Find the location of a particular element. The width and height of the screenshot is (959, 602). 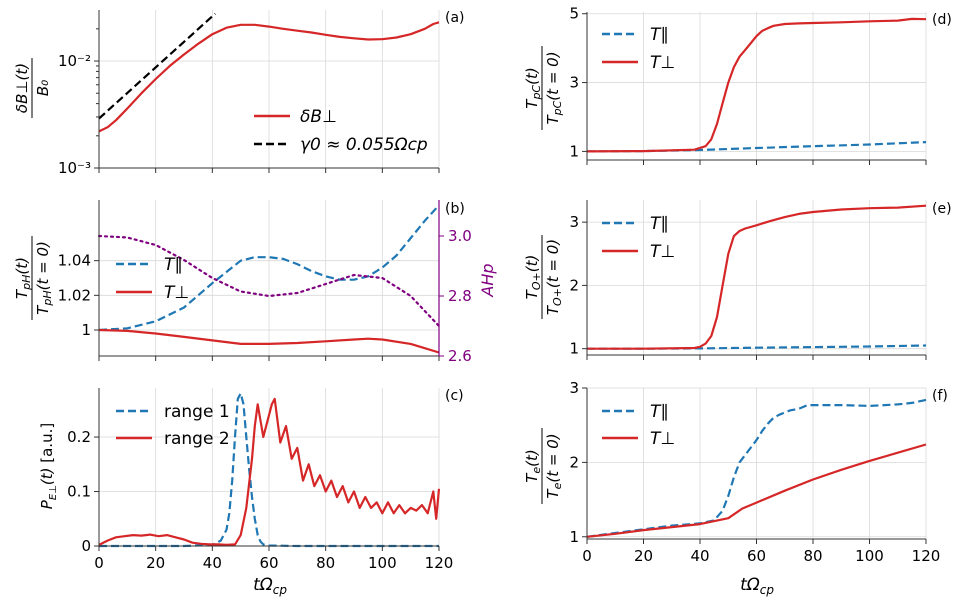

panel-a-grid is located at coordinates (269, 89).